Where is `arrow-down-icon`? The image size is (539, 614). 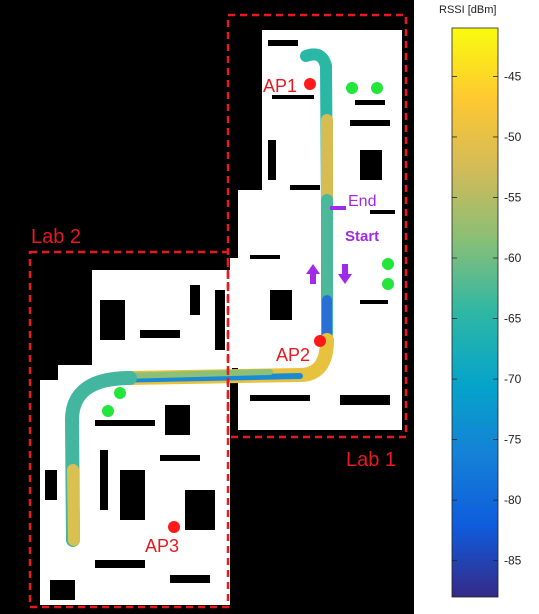
arrow-down-icon is located at coordinates (345, 274).